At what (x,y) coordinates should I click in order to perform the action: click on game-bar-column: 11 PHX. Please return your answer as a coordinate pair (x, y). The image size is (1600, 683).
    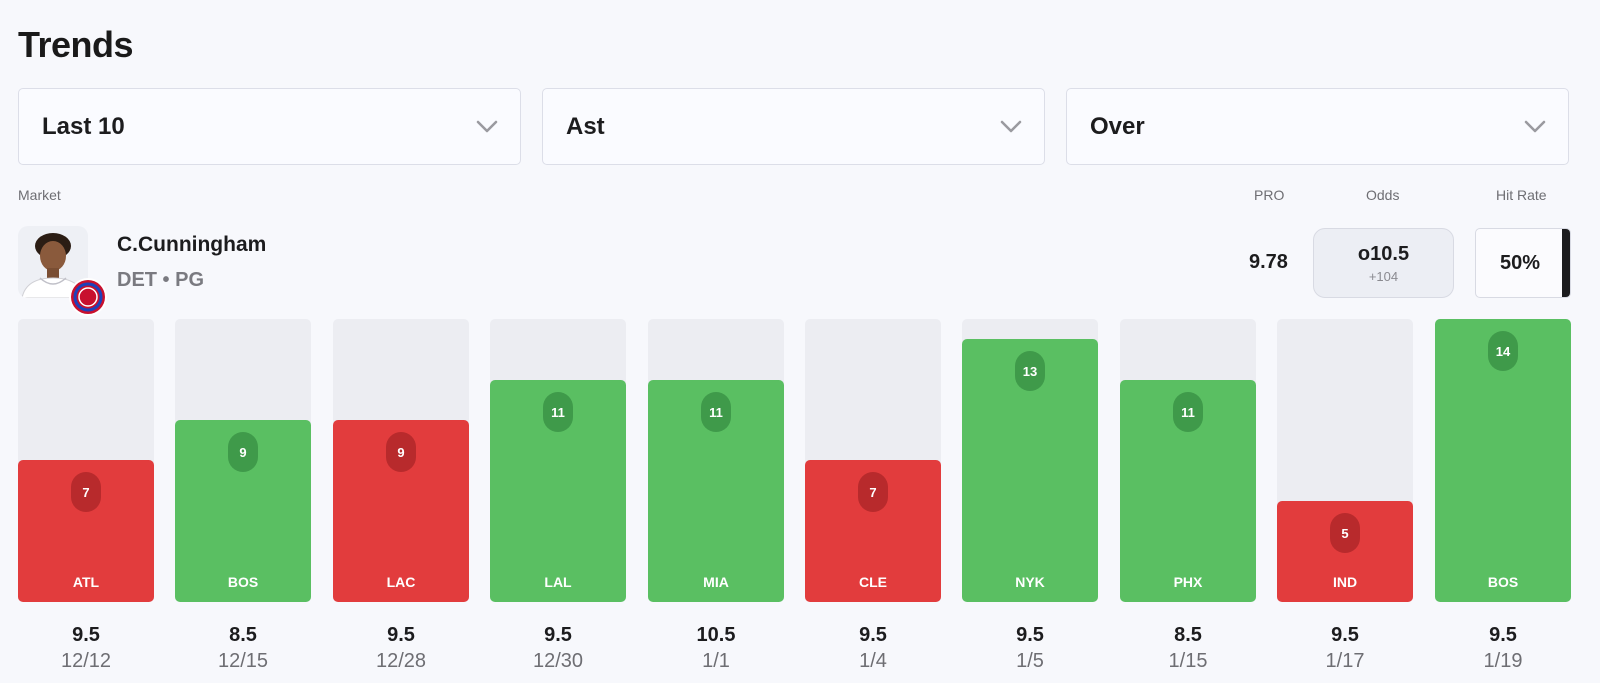
    Looking at the image, I should click on (1188, 460).